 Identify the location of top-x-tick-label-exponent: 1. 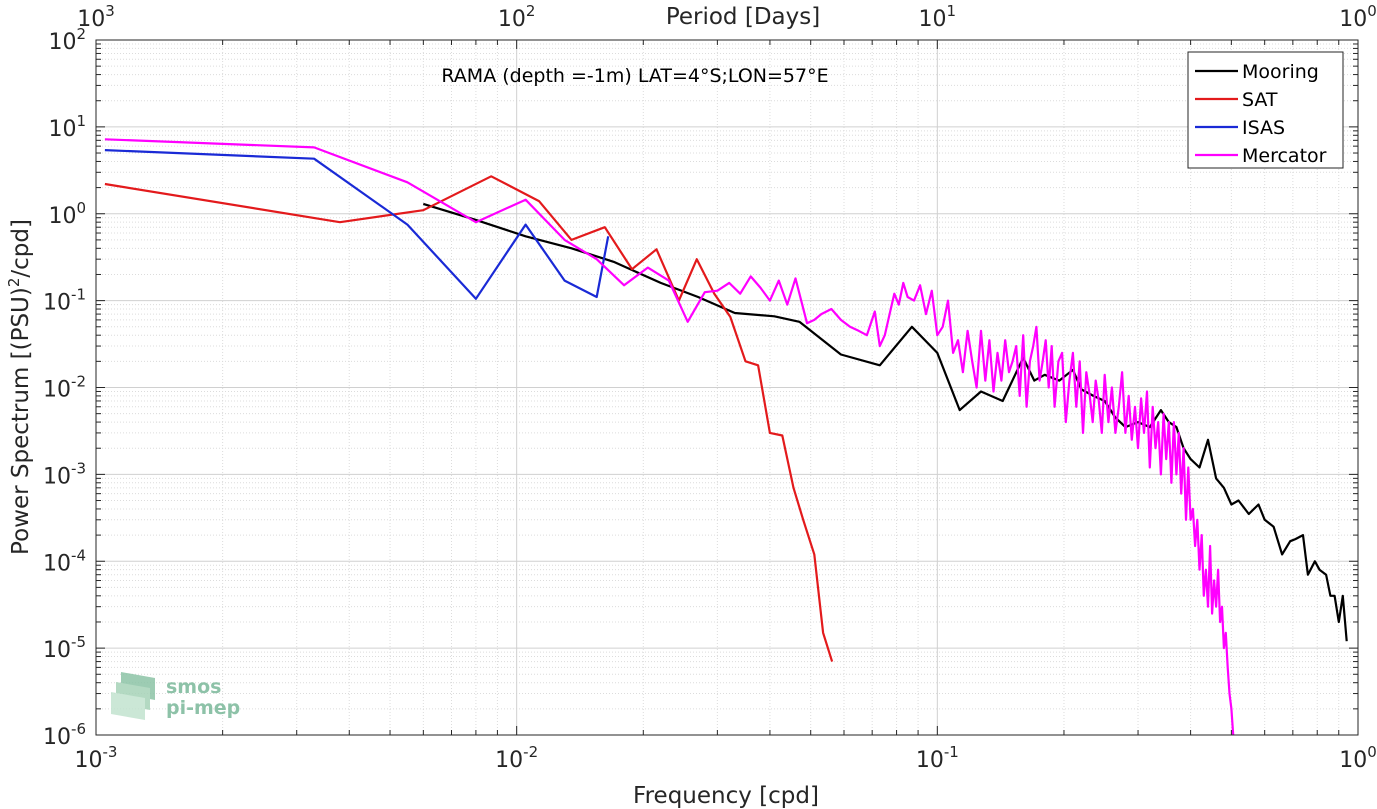
(952, 11).